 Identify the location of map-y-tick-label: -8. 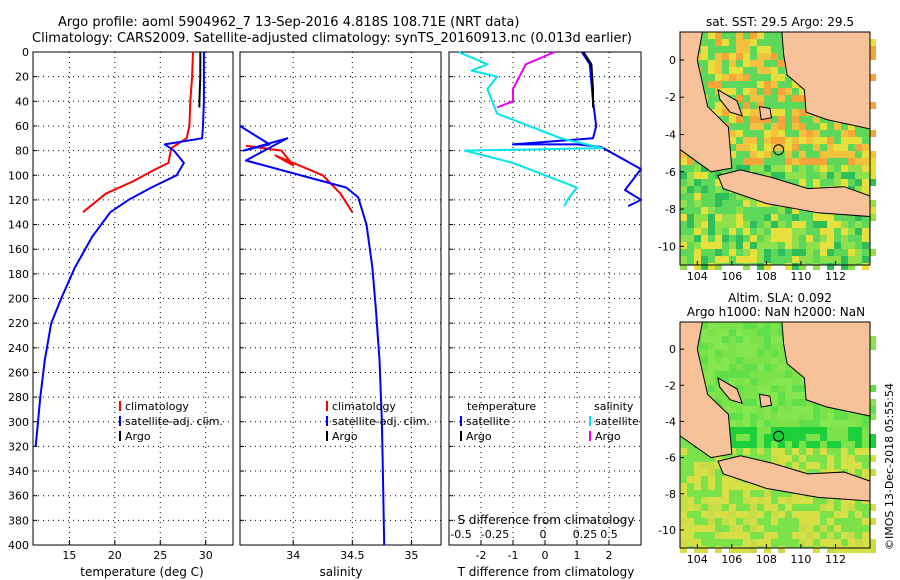
(670, 494).